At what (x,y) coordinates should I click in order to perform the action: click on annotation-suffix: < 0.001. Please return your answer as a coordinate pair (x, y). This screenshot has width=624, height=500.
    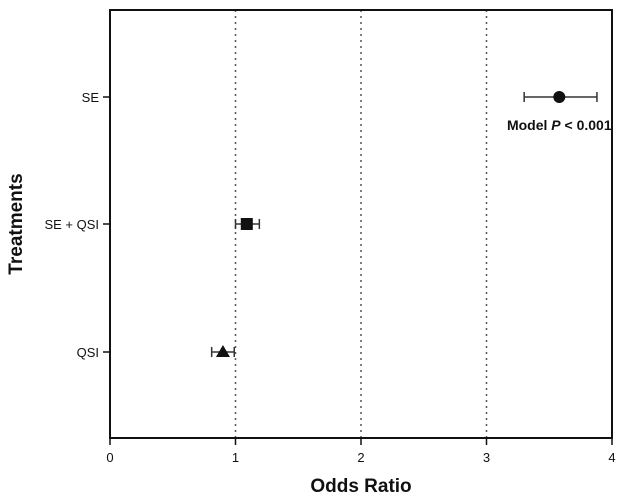
    Looking at the image, I should click on (586, 125).